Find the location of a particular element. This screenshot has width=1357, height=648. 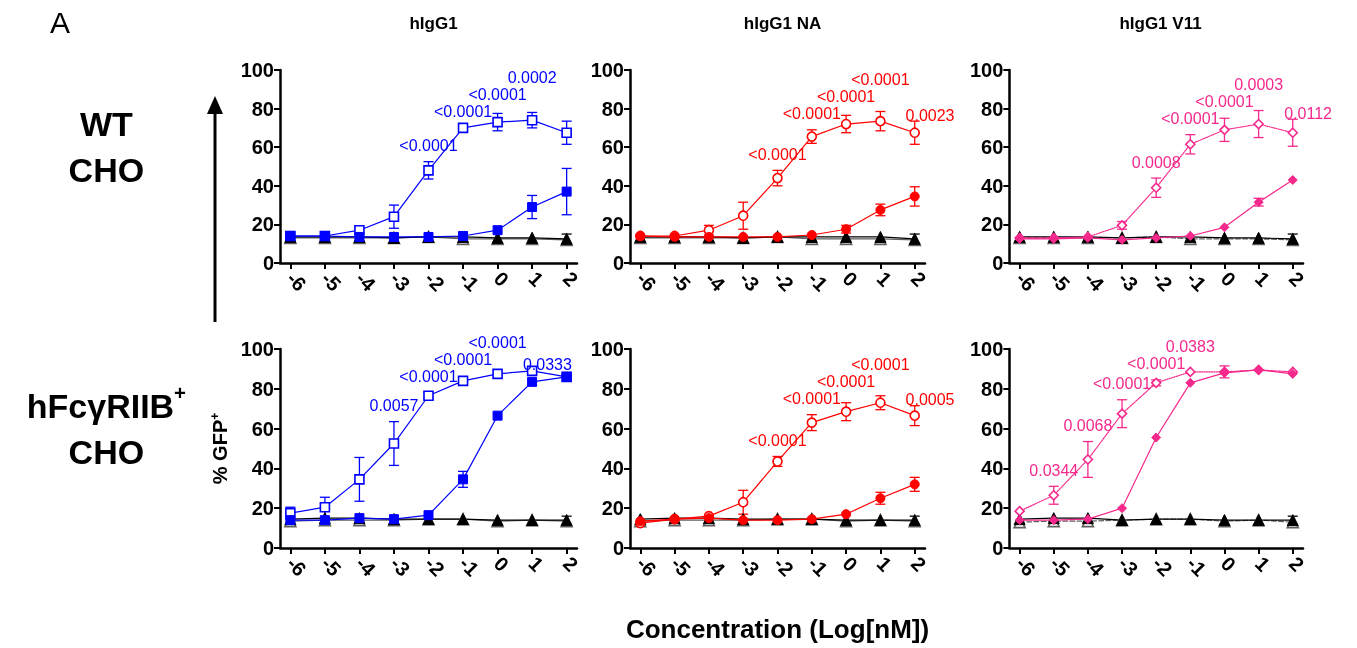

annotation: 0.0002 is located at coordinates (532, 78).